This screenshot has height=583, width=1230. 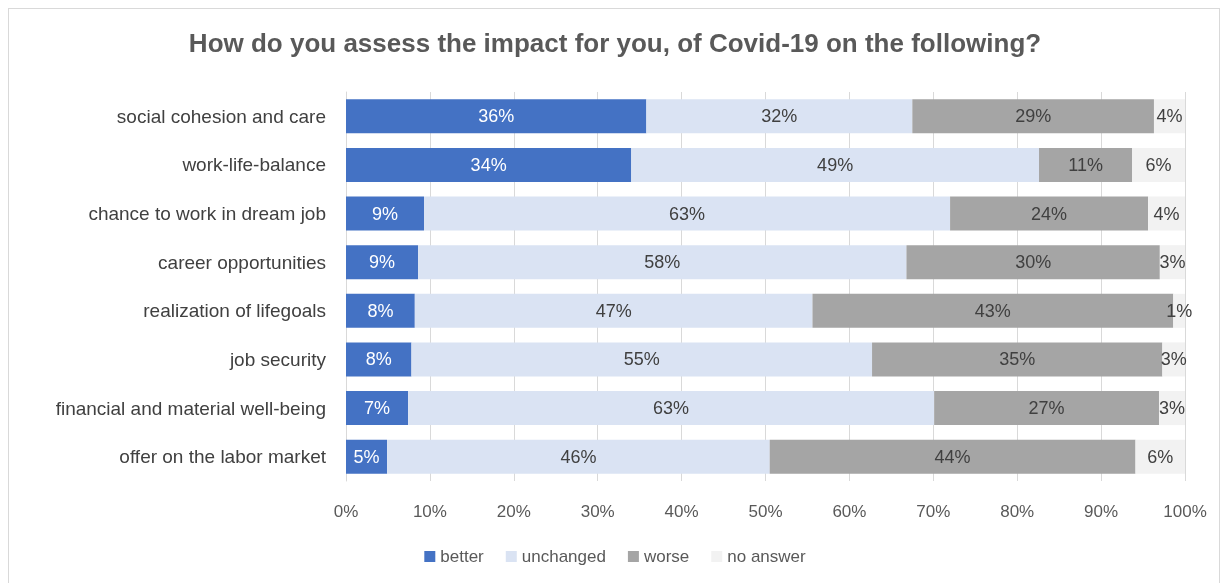 I want to click on y-tick-label: work-life-balance, so click(x=253, y=165).